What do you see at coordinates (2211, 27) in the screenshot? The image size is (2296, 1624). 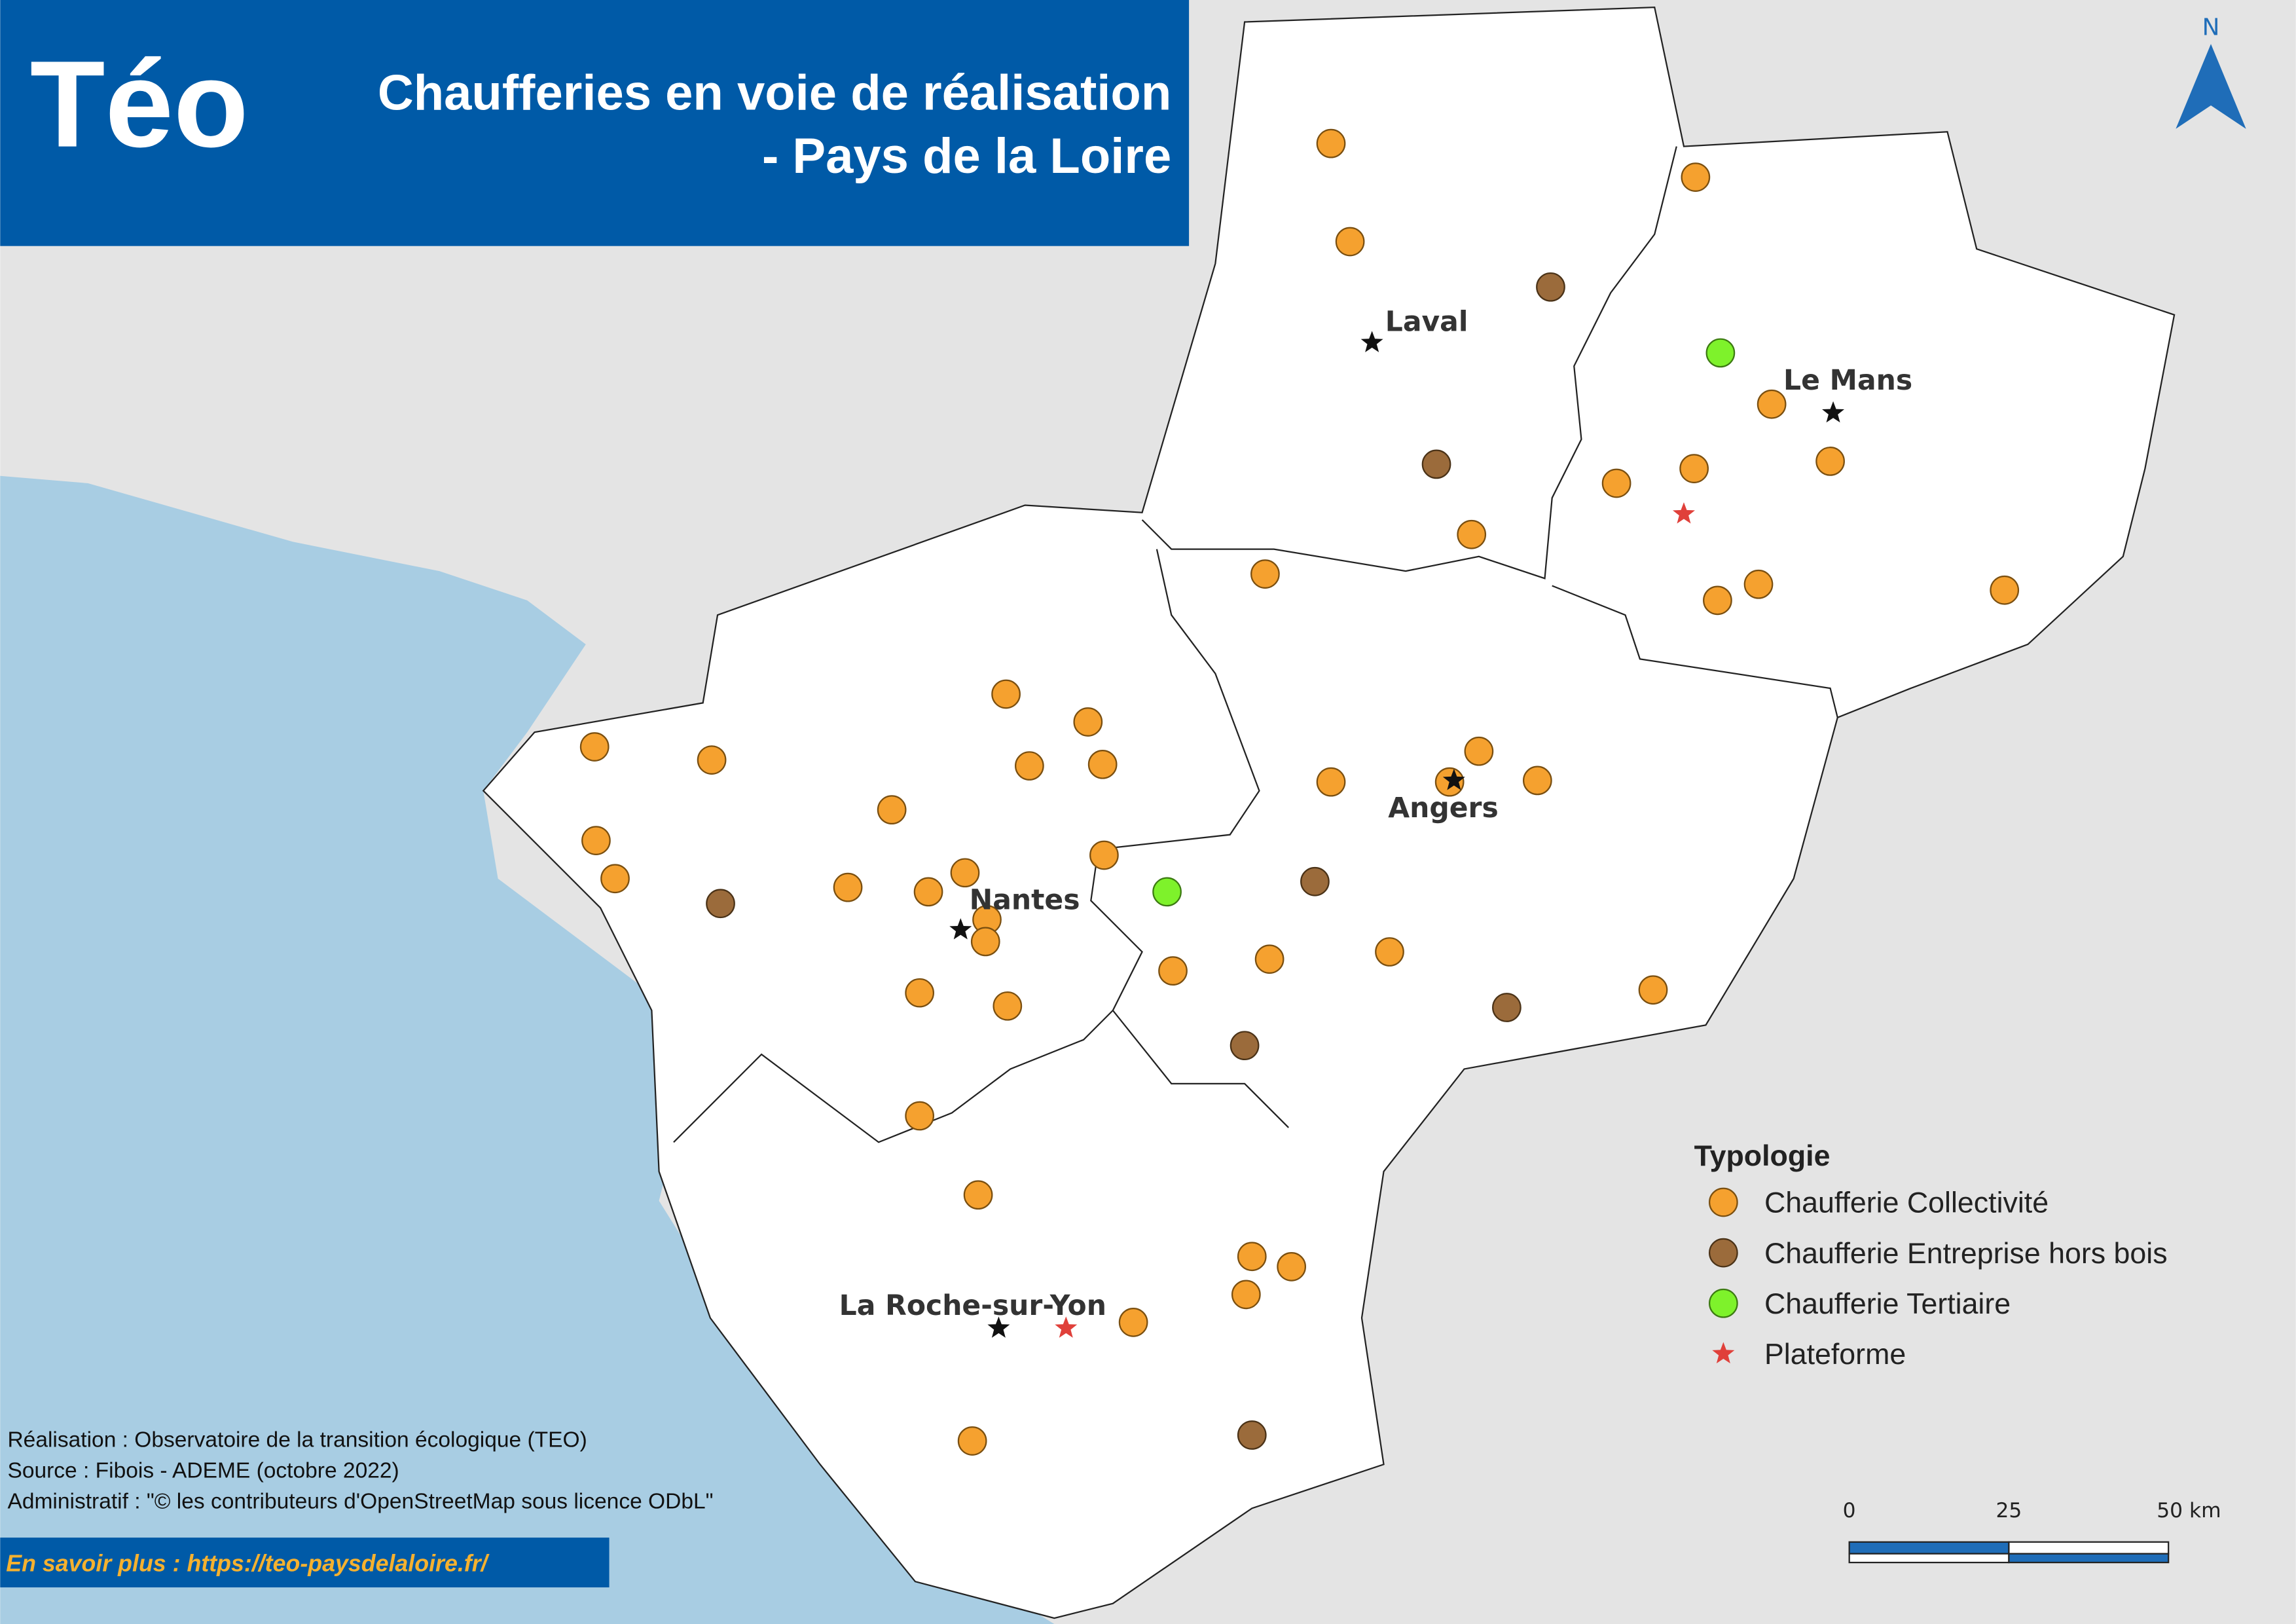 I see `north-label: N` at bounding box center [2211, 27].